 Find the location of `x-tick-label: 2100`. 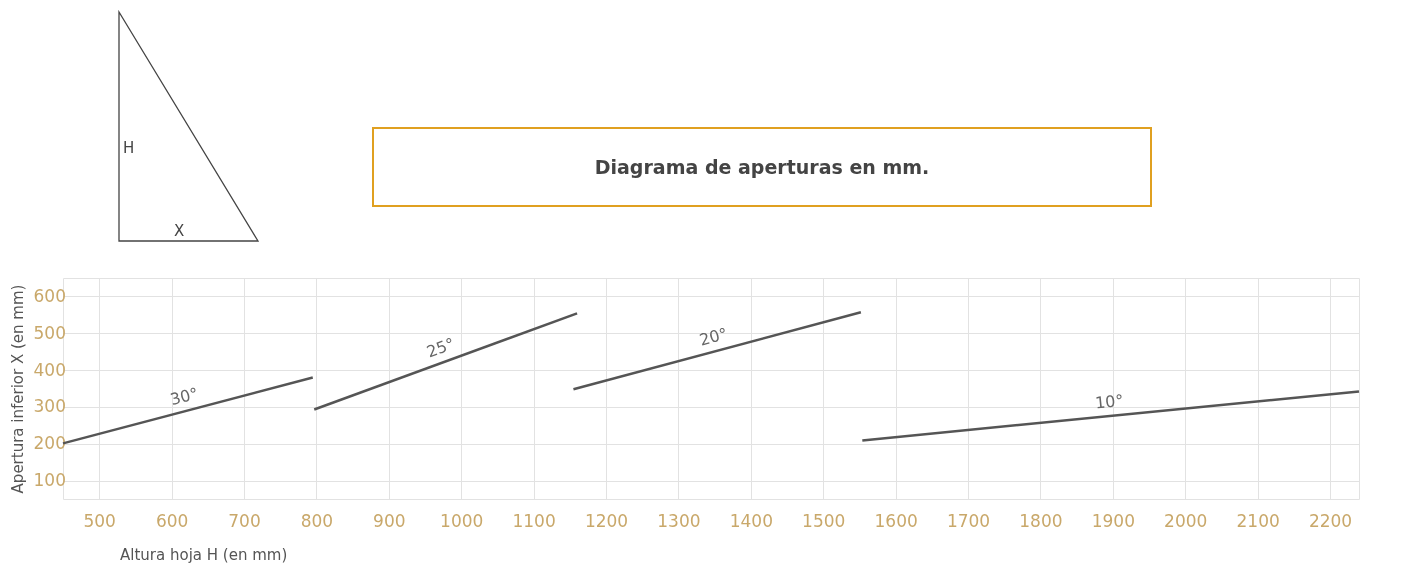

x-tick-label: 2100 is located at coordinates (1258, 520).